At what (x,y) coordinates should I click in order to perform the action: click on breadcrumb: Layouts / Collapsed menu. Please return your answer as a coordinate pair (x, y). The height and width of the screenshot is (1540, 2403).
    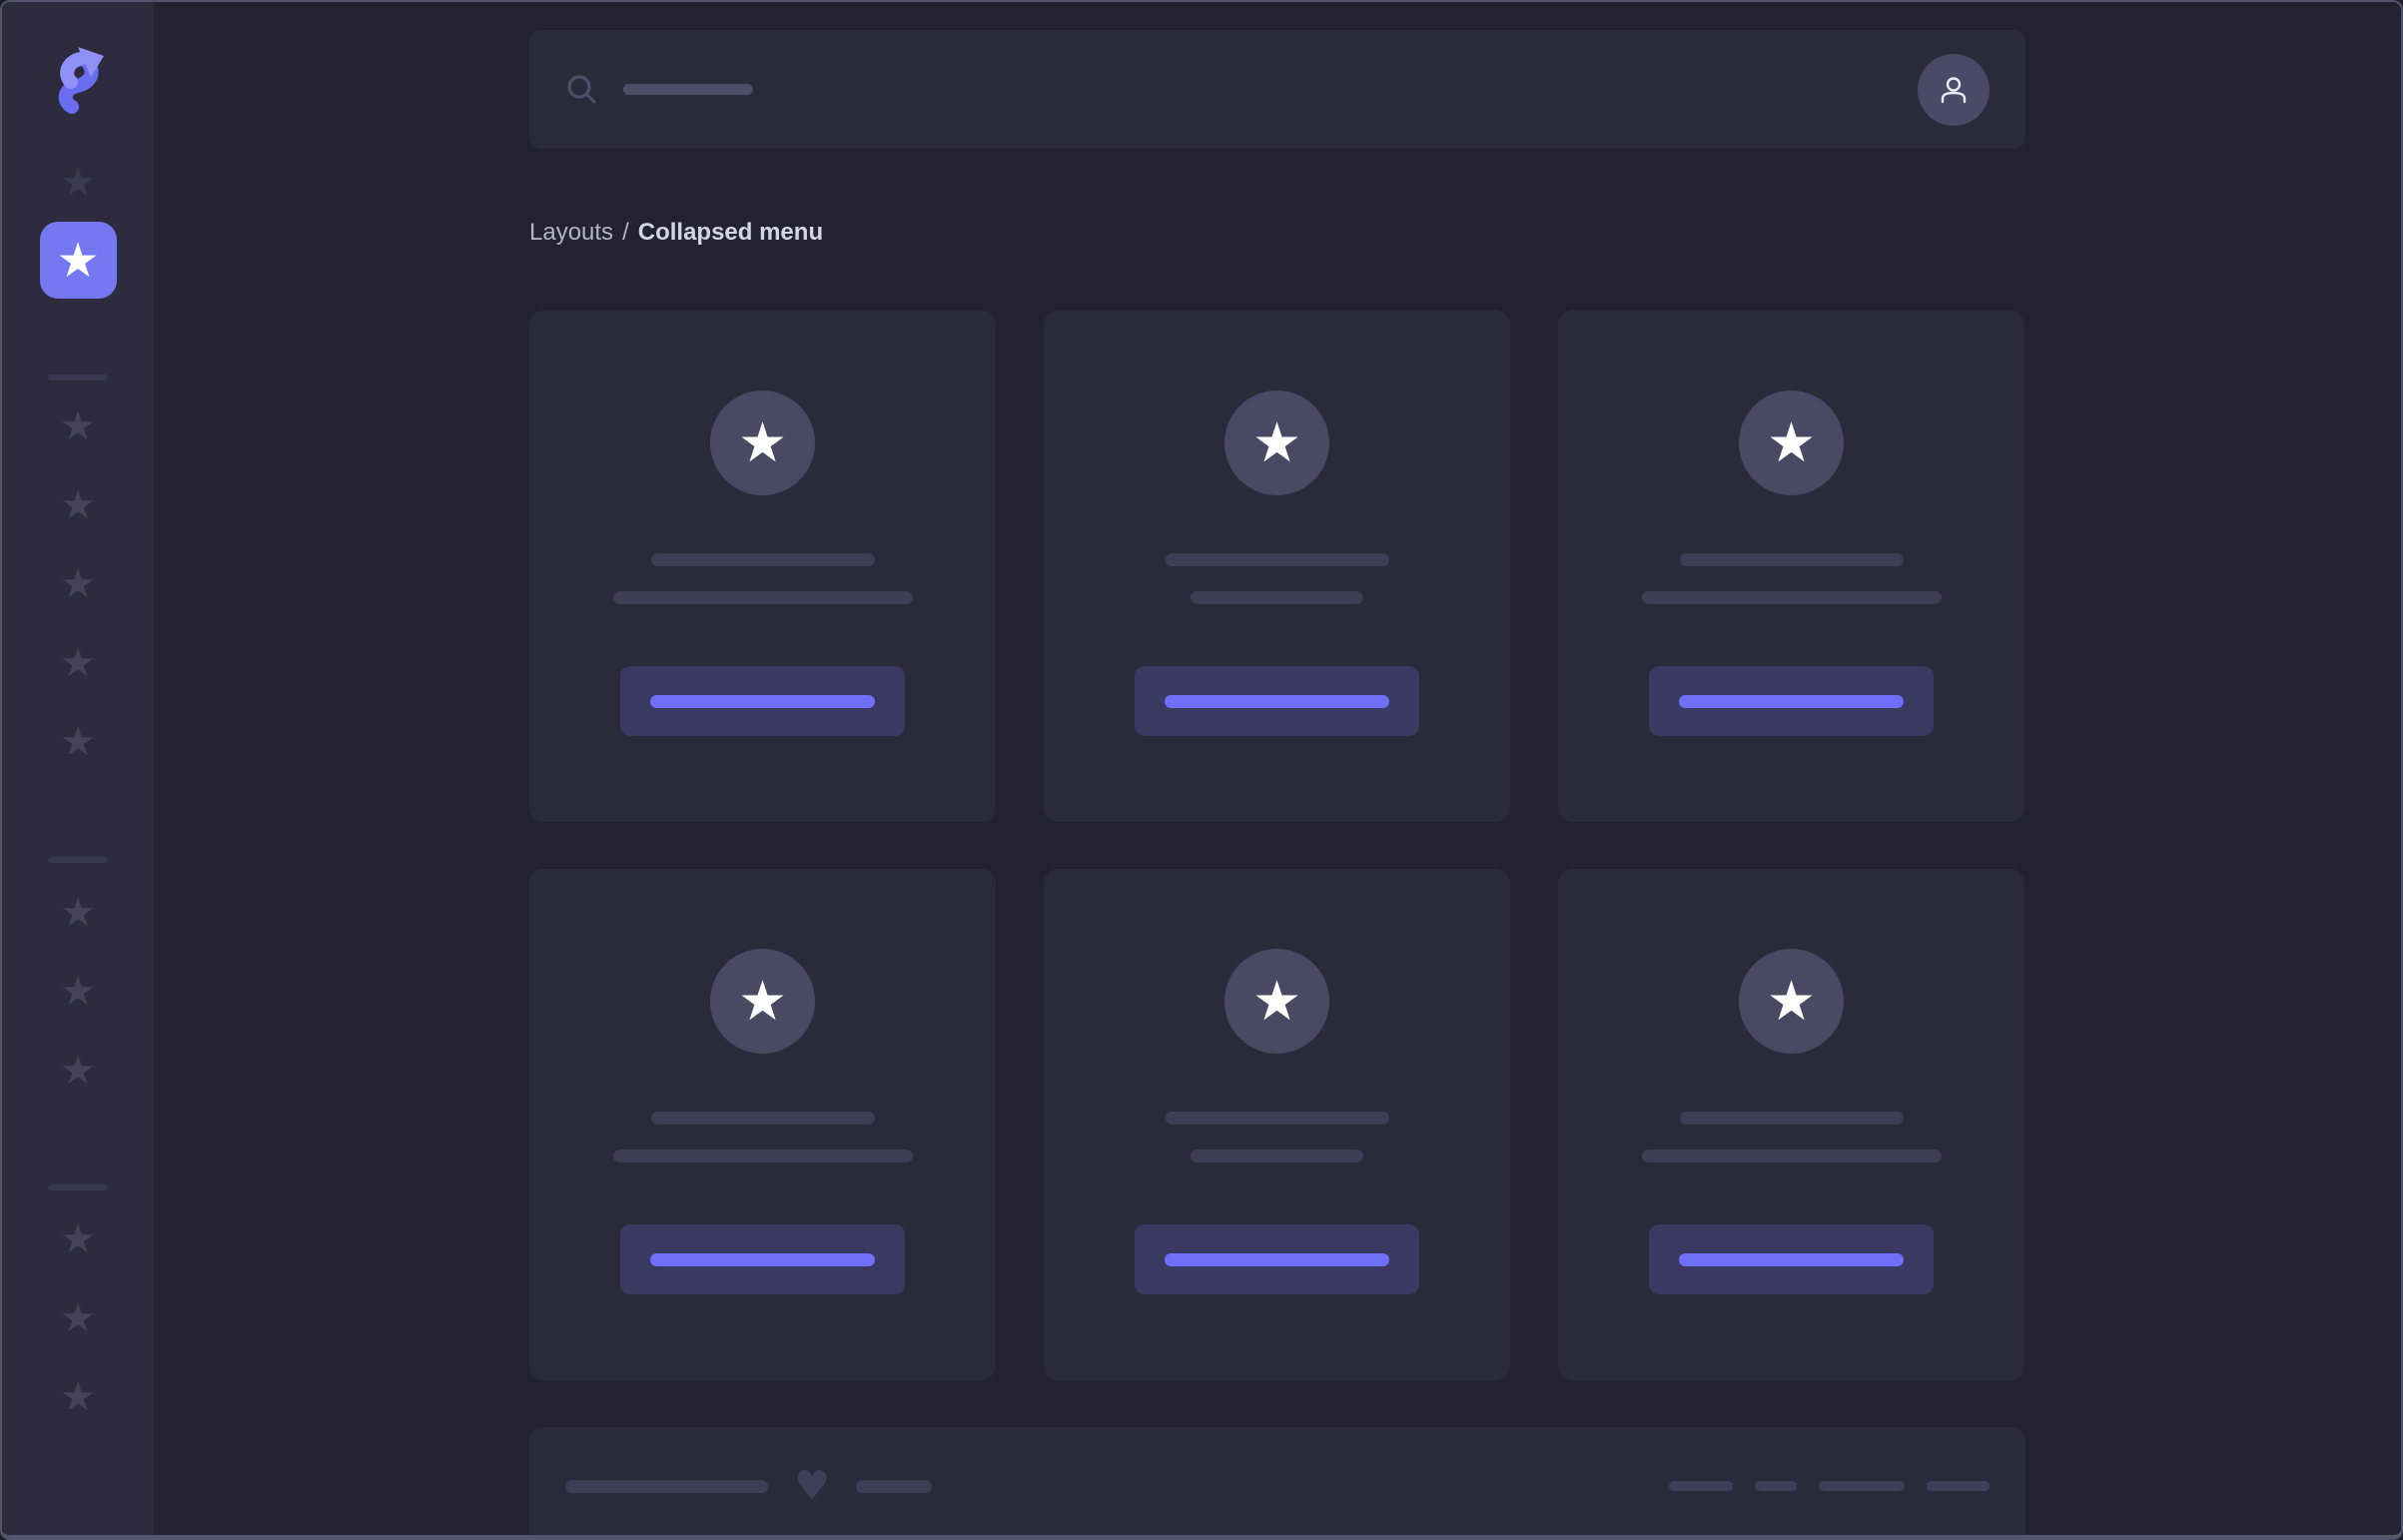
    Looking at the image, I should click on (1277, 233).